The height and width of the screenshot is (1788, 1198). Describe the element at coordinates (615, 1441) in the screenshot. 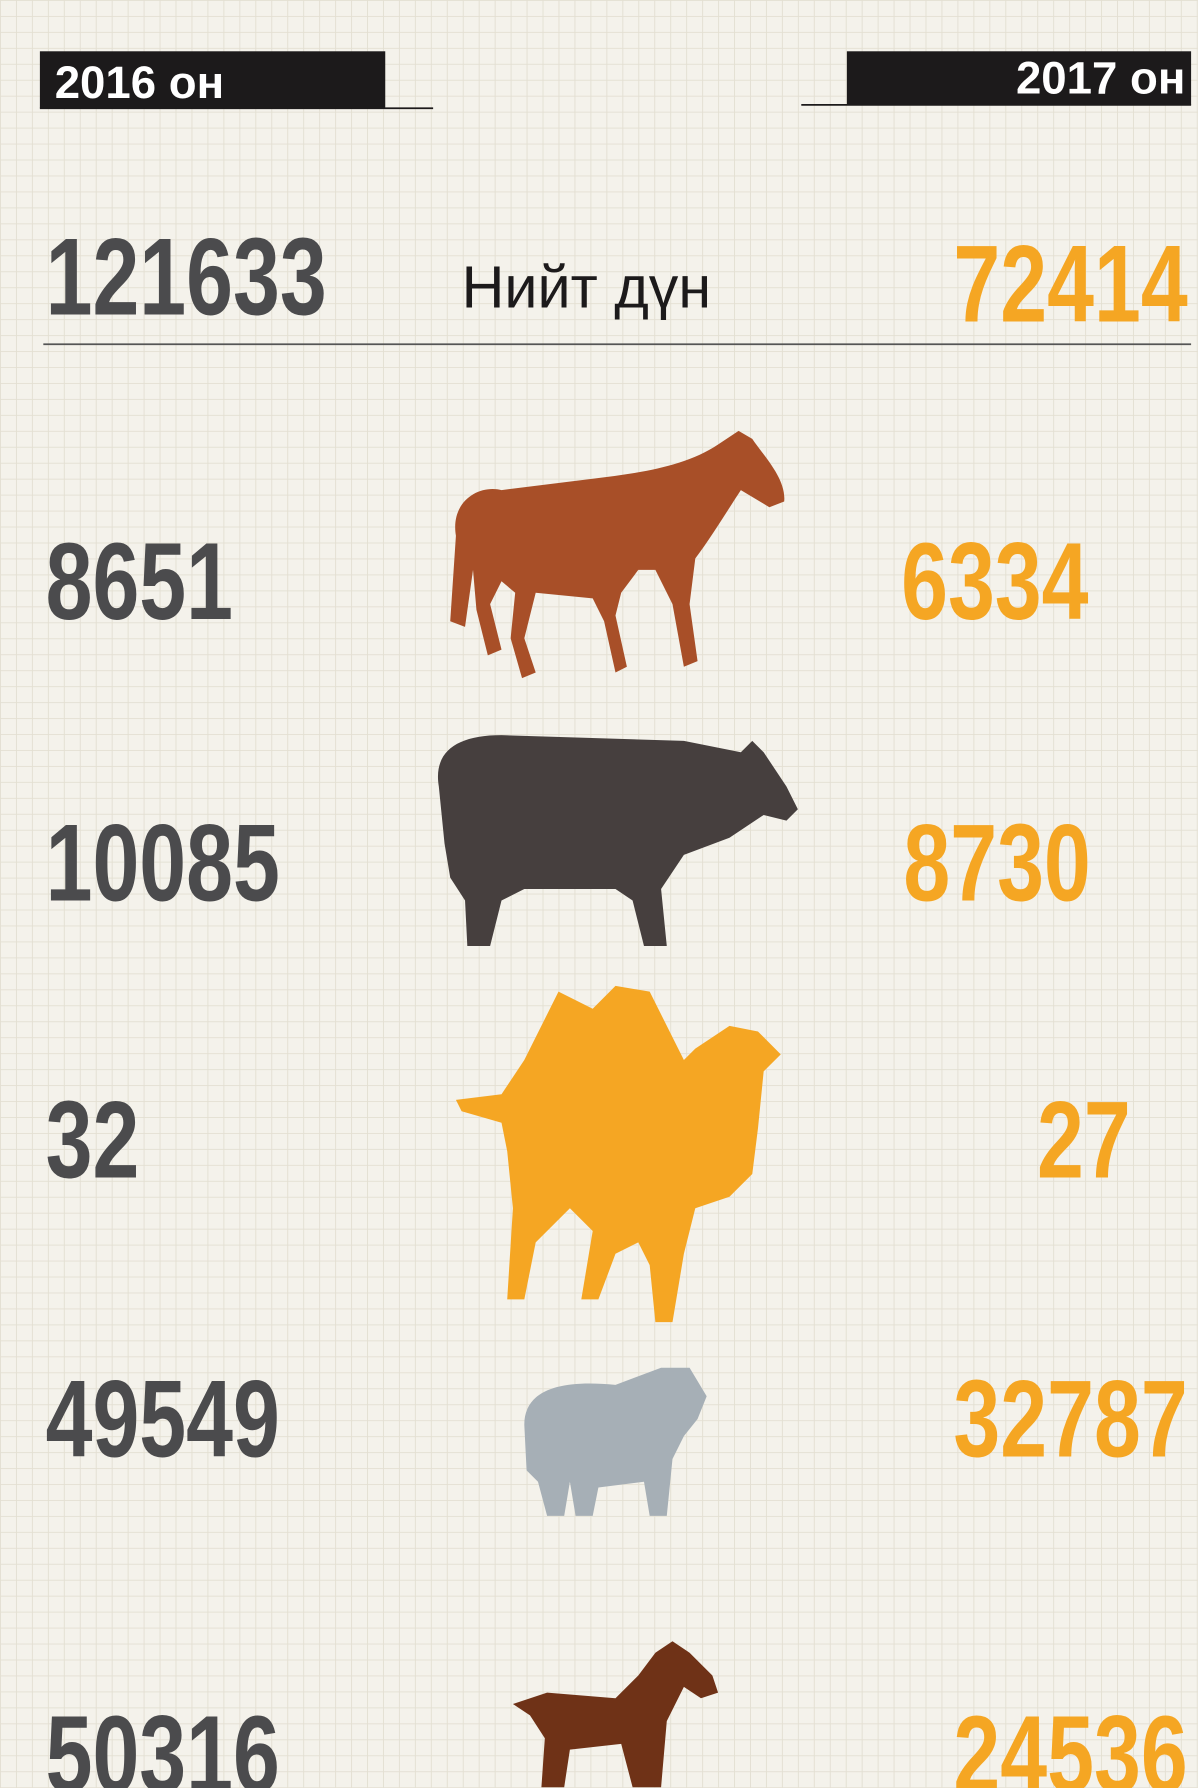

I see `sheep-icon` at that location.